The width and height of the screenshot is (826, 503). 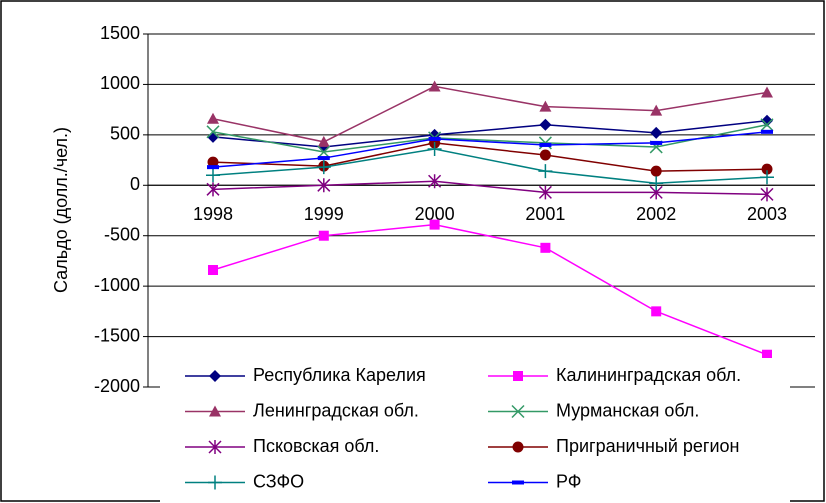 What do you see at coordinates (125, 134) in the screenshot?
I see `y-tick-label: 500` at bounding box center [125, 134].